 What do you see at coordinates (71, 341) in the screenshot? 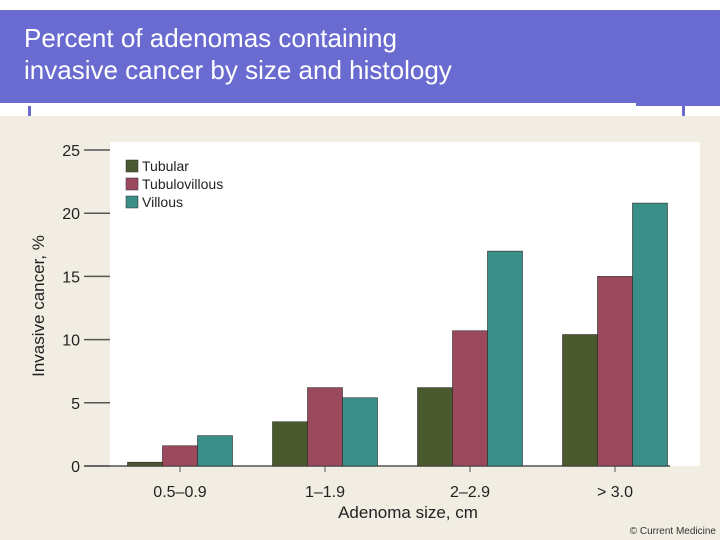
I see `y-tick-label: 10` at bounding box center [71, 341].